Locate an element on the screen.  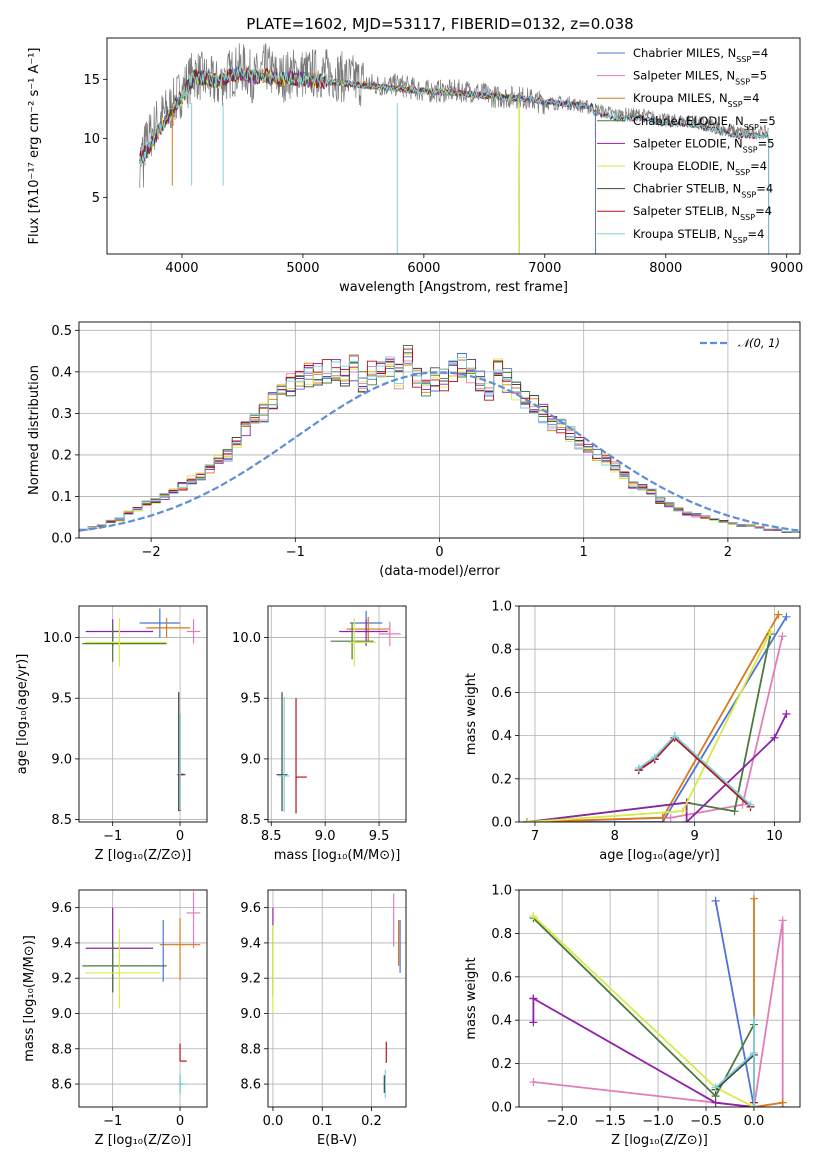
legend-label-salpeter-miles: Salpeter MILES, NSSP=5 is located at coordinates (700, 78).